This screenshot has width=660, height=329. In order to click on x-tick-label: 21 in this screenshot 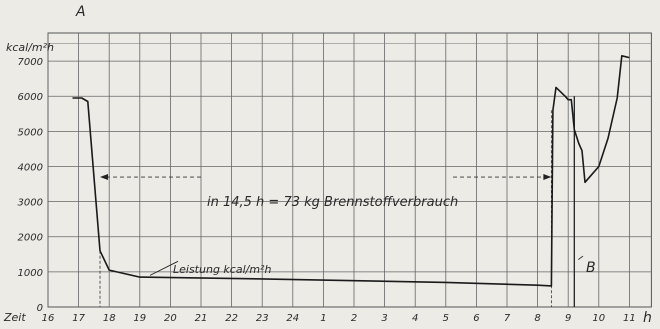, I will do `click(201, 318)`.